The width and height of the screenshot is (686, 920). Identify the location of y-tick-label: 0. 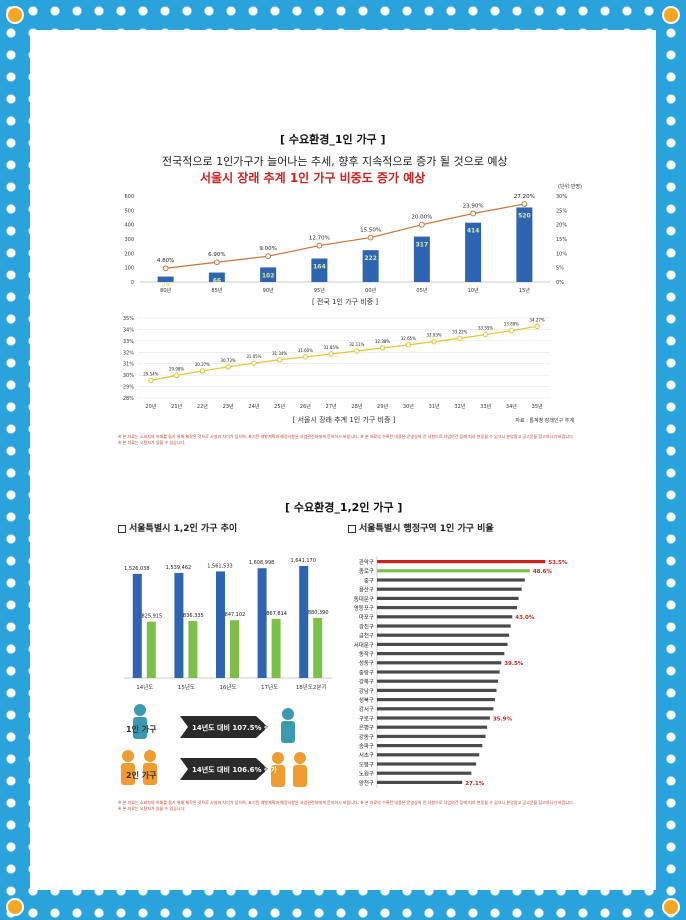
(132, 283).